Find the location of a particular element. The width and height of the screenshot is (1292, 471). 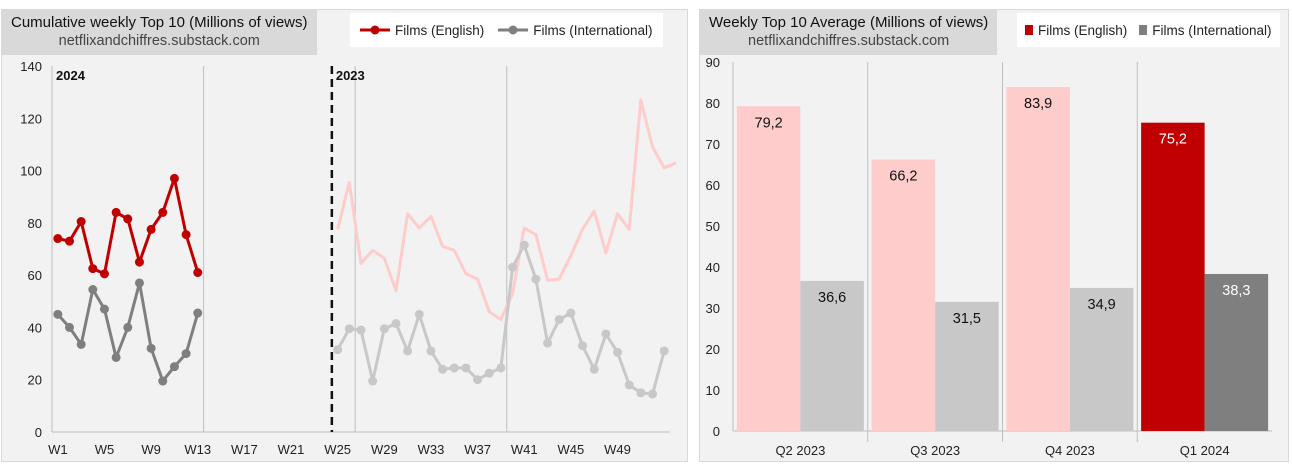

bar-value-label: 31,5 is located at coordinates (967, 319).